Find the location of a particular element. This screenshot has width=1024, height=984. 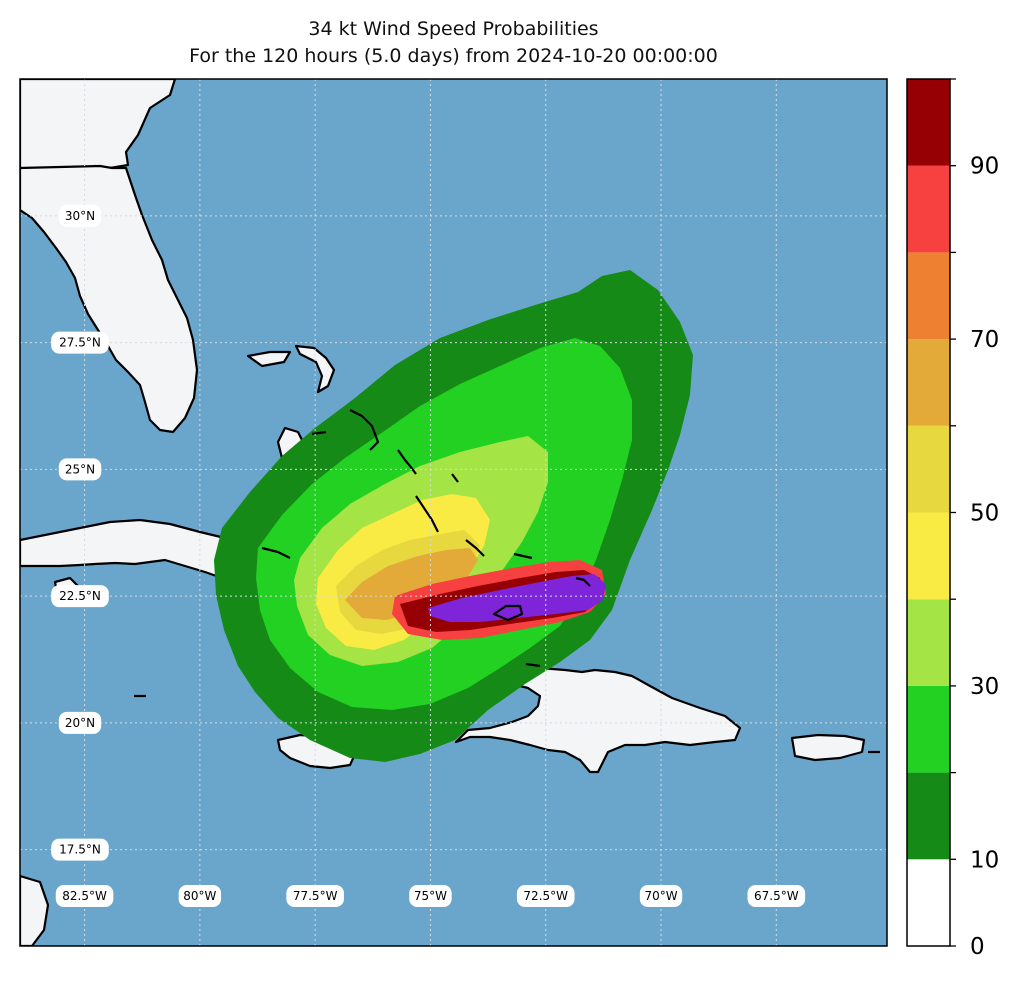

lon-label: 82.5°W is located at coordinates (84, 896).